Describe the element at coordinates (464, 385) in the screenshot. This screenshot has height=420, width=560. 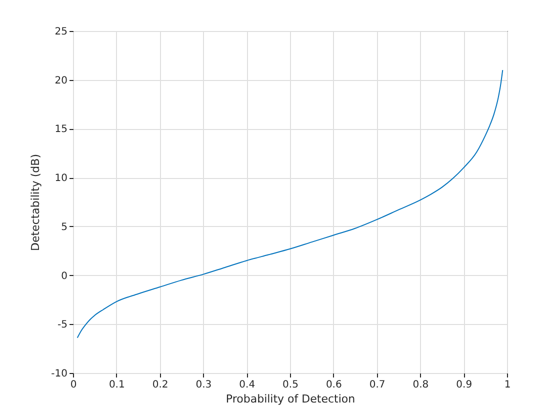
I see `x-tick-label: 0.9` at that location.